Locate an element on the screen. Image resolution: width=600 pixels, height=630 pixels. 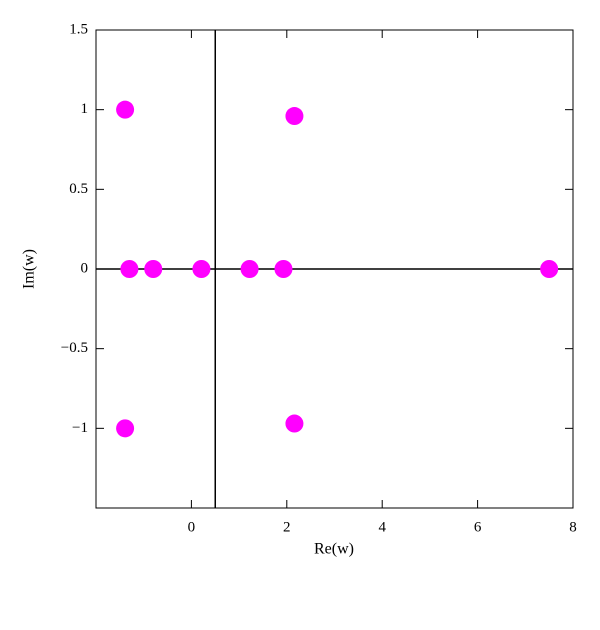
y-tick-label: 1.5 is located at coordinates (78, 29).